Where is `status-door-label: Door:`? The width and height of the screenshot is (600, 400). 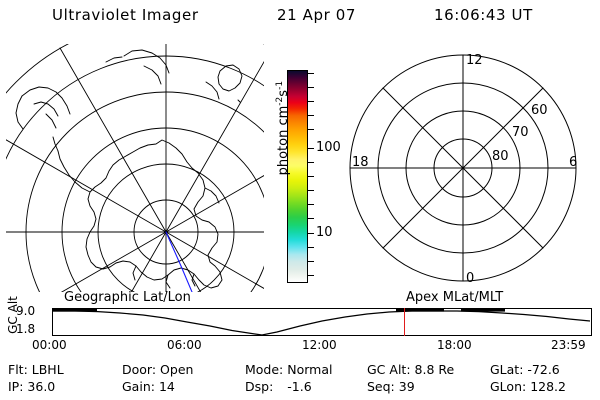
status-door-label: Door: is located at coordinates (139, 369).